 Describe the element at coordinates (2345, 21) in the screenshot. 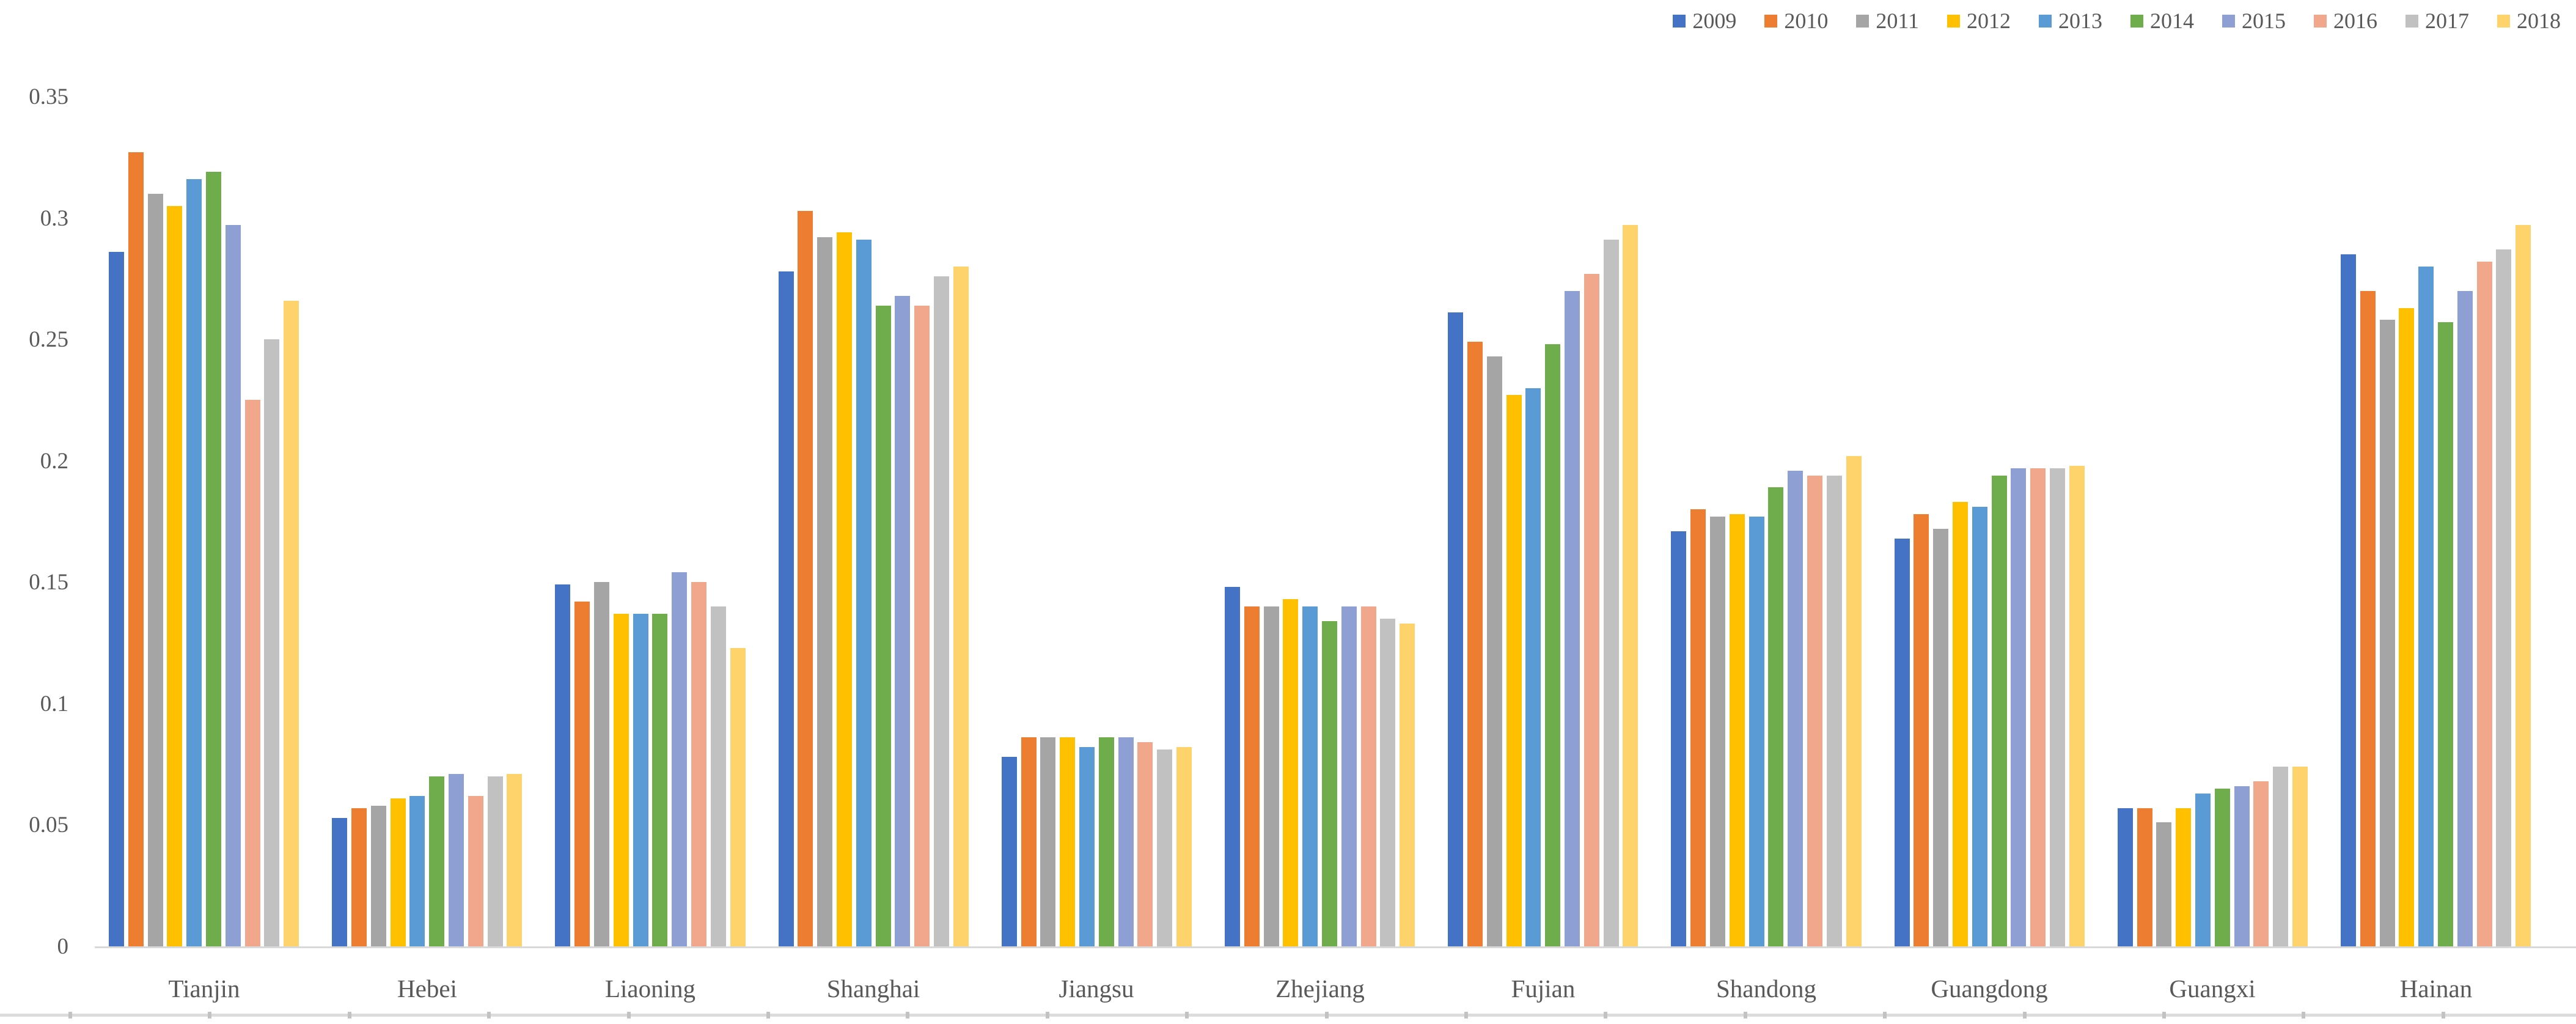

I see `legend-item: 2016` at that location.